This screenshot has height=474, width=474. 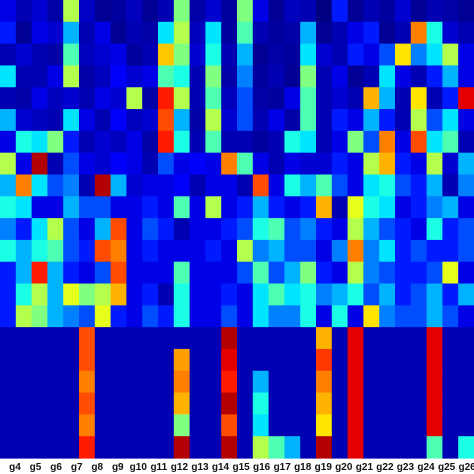 I want to click on x-tick-label: g20, so click(x=344, y=467).